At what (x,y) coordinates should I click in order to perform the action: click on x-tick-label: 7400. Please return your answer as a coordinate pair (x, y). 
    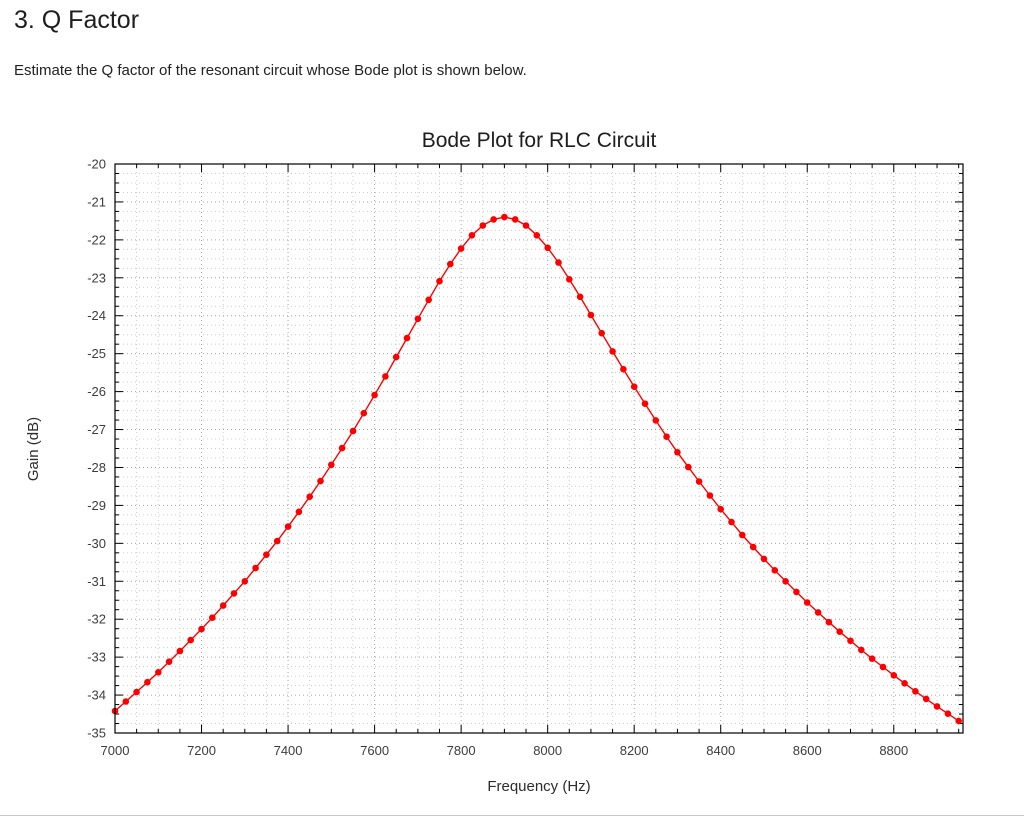
    Looking at the image, I should click on (288, 750).